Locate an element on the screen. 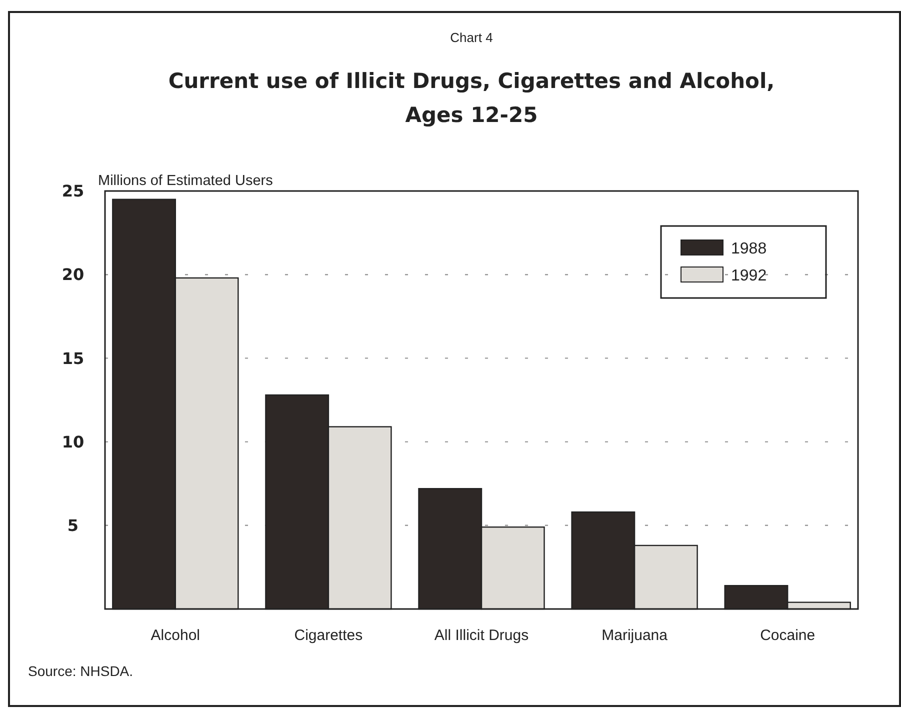  x-tick-label: Cocaine is located at coordinates (788, 635).